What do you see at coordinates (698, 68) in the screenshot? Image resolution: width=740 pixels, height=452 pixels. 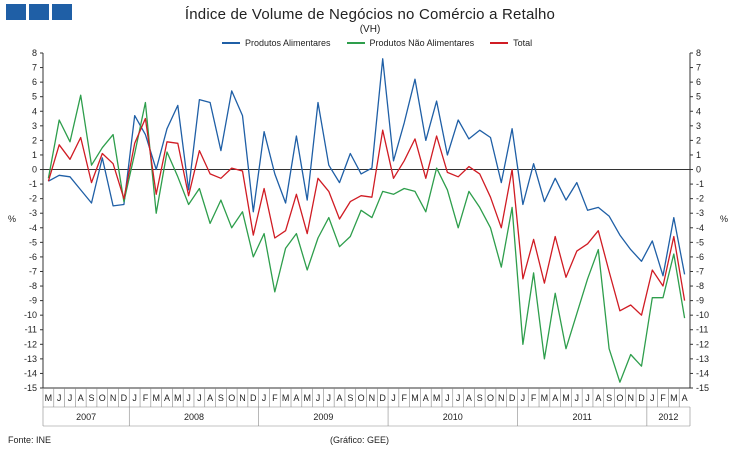 I see `y-tick-label-right: 7` at bounding box center [698, 68].